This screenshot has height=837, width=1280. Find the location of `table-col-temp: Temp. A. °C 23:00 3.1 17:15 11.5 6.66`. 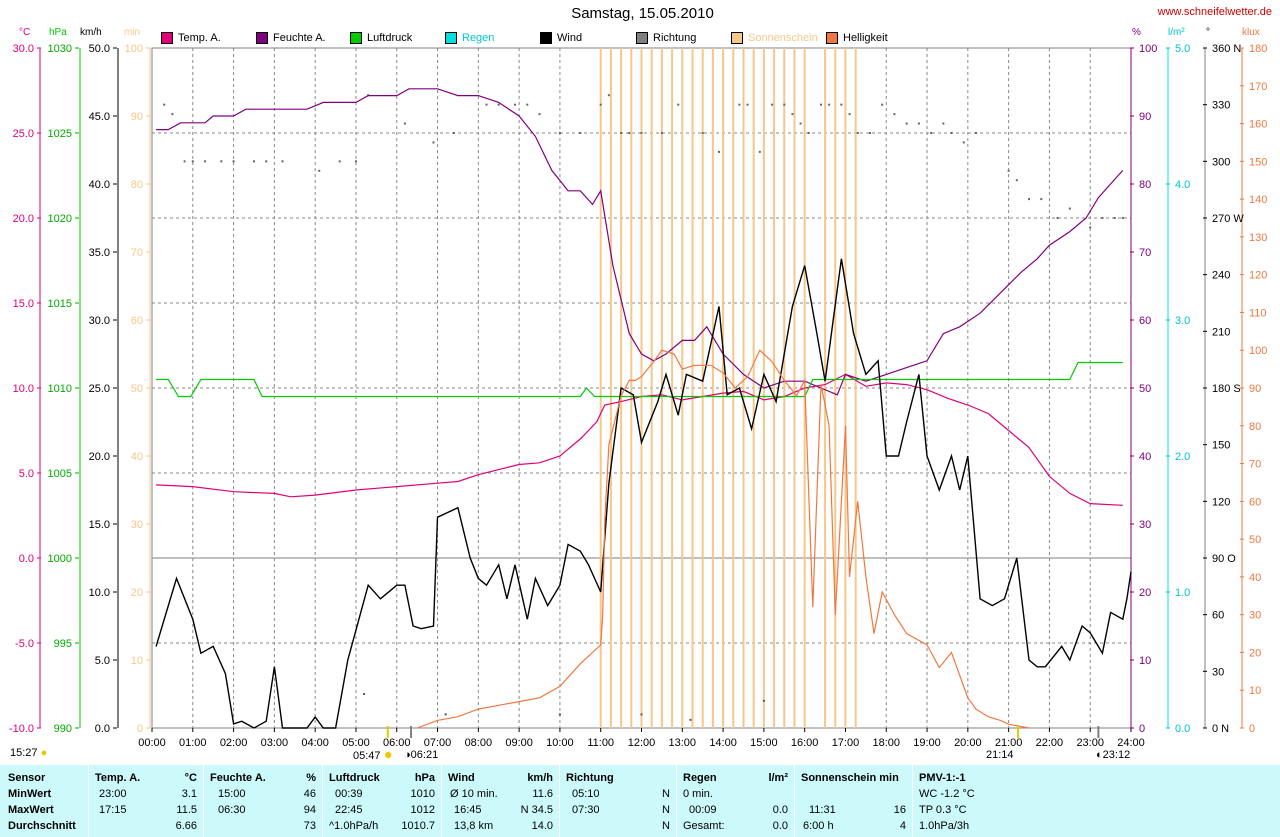

table-col-temp: Temp. A. °C 23:00 3.1 17:15 11.5 6.66 is located at coordinates (146, 802).